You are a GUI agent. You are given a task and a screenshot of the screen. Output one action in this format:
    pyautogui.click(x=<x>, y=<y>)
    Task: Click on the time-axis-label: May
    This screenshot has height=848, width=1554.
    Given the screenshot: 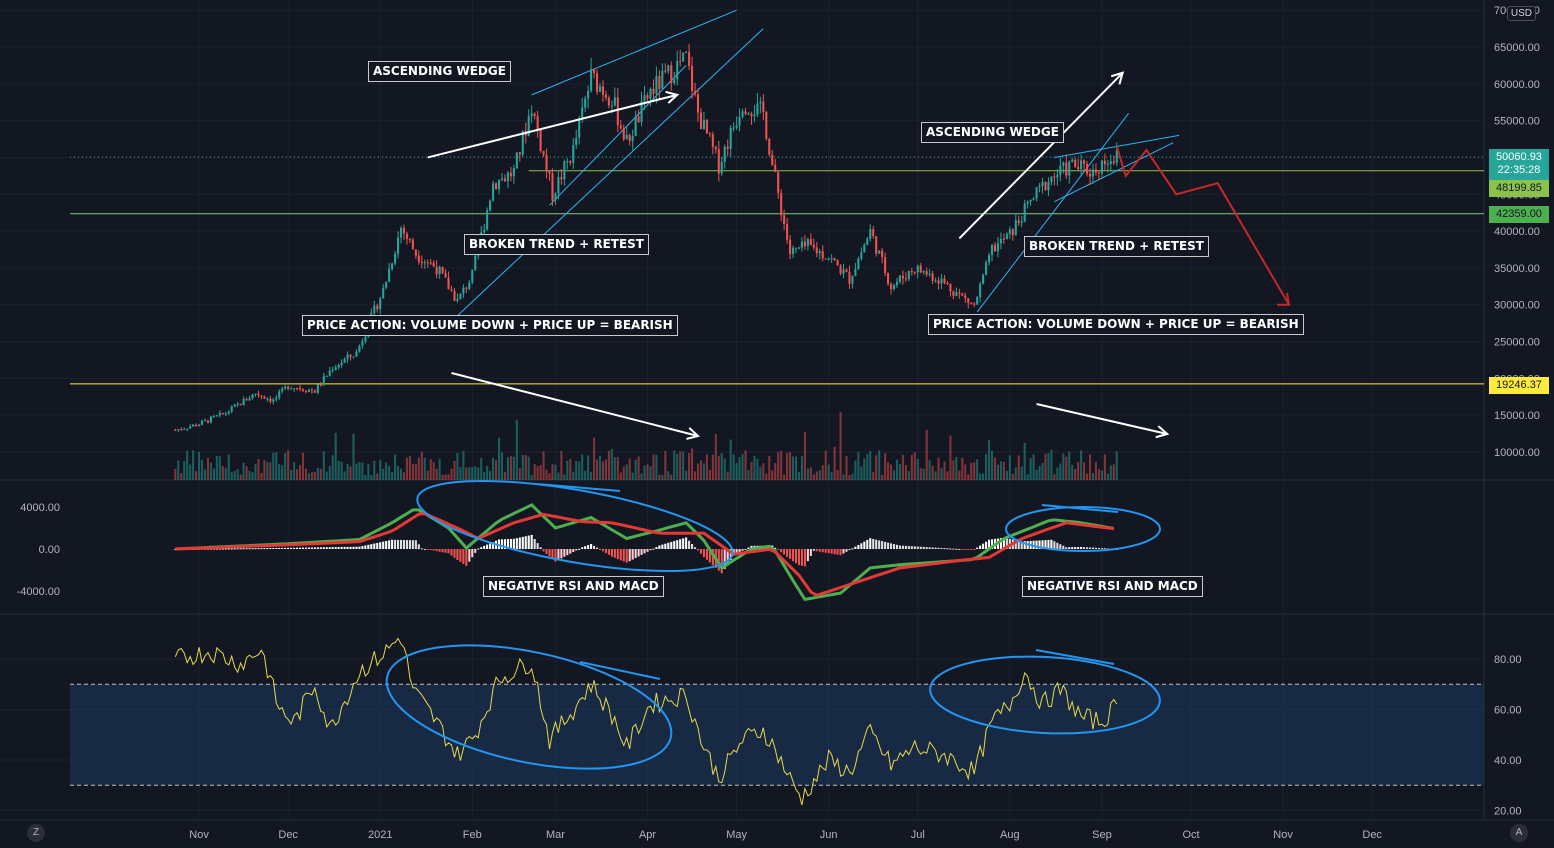 What is the action you would take?
    pyautogui.click(x=736, y=835)
    